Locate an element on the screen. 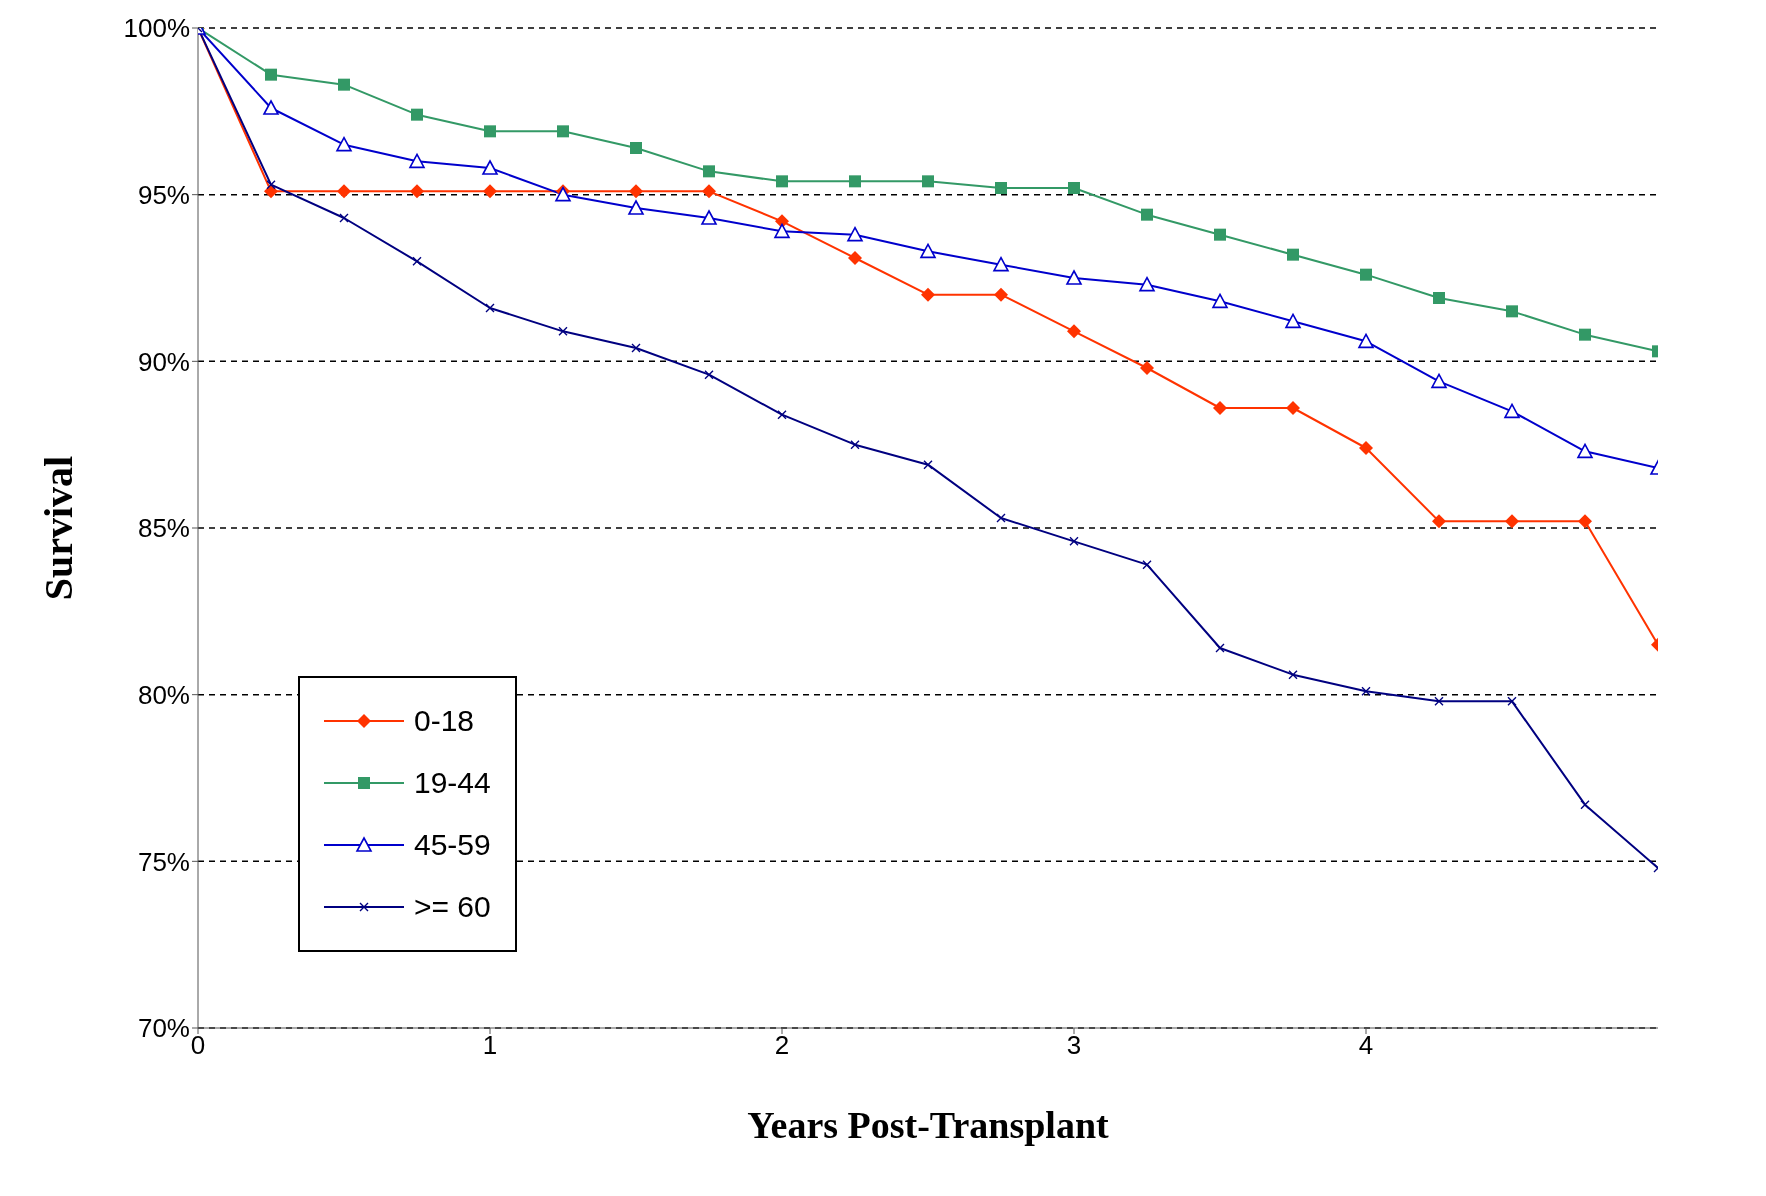  x-tick-label: 0 is located at coordinates (198, 1045).